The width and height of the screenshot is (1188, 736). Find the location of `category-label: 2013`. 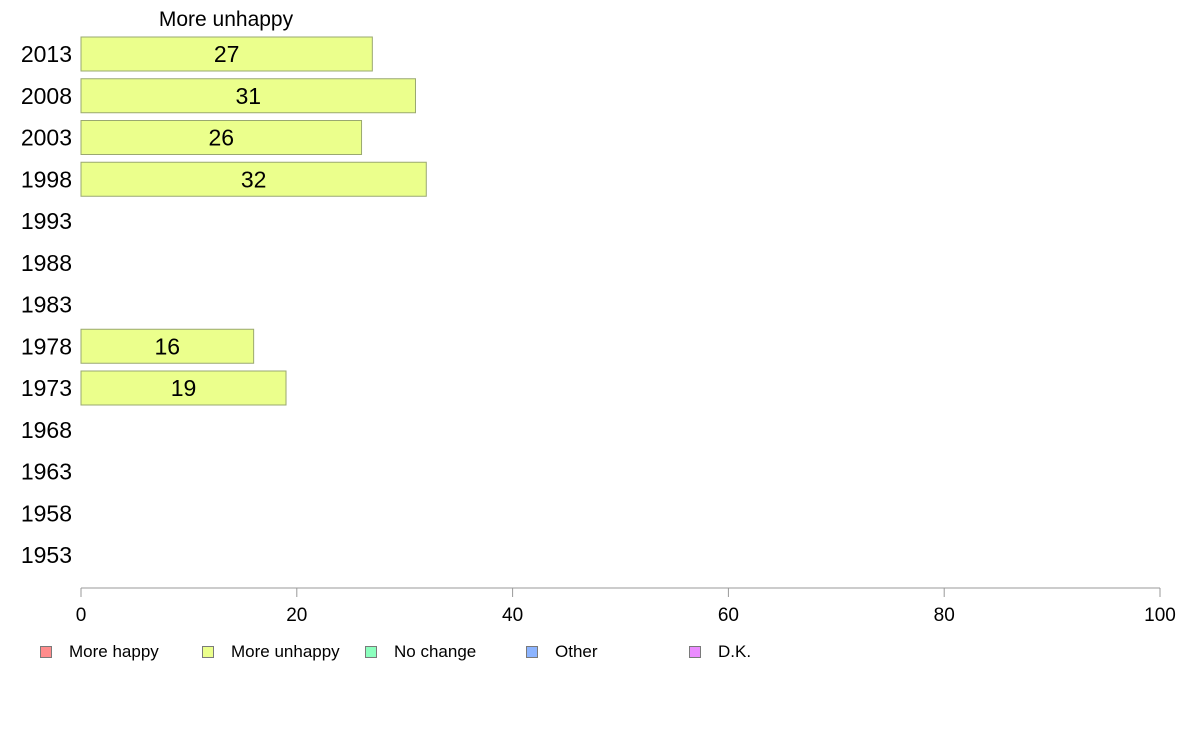

category-label: 2013 is located at coordinates (46, 54).